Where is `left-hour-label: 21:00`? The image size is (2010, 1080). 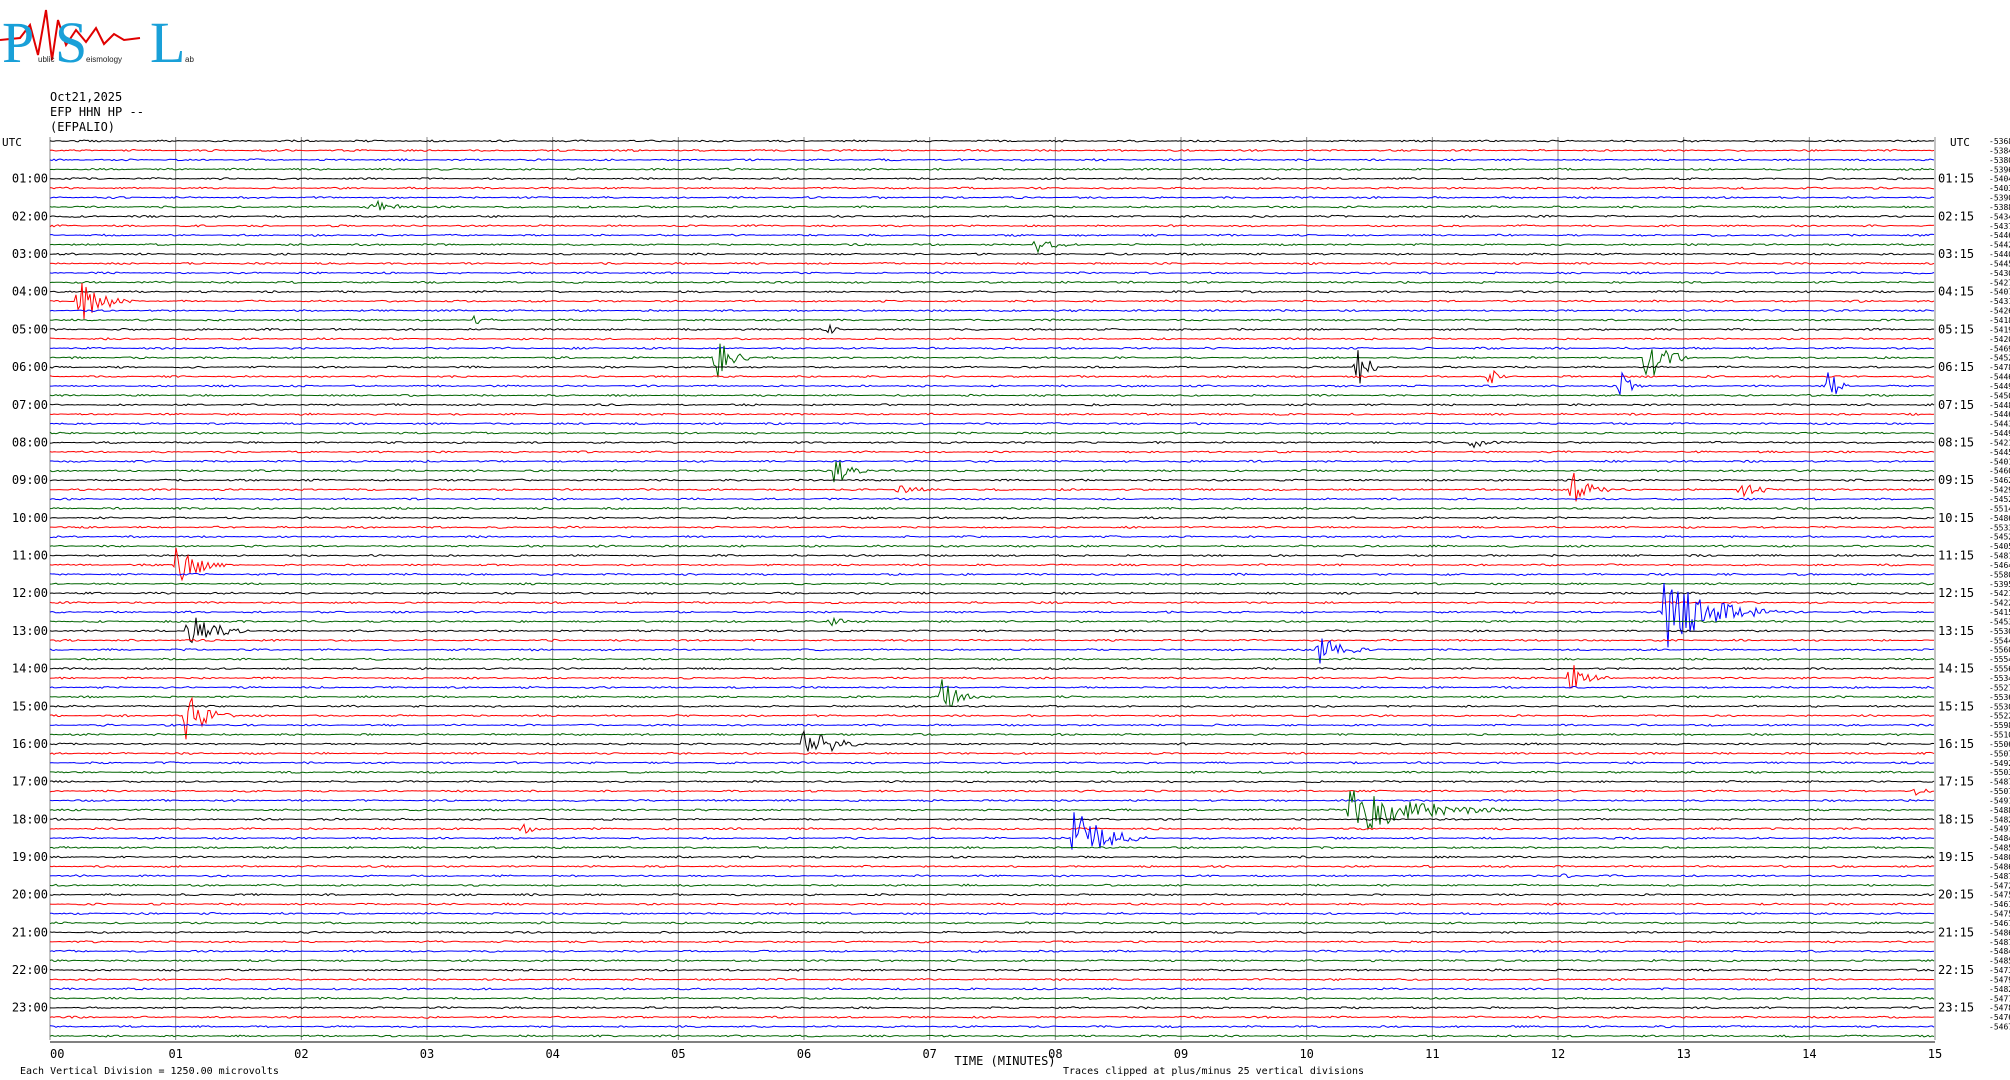
left-hour-label: 21:00 is located at coordinates (30, 932).